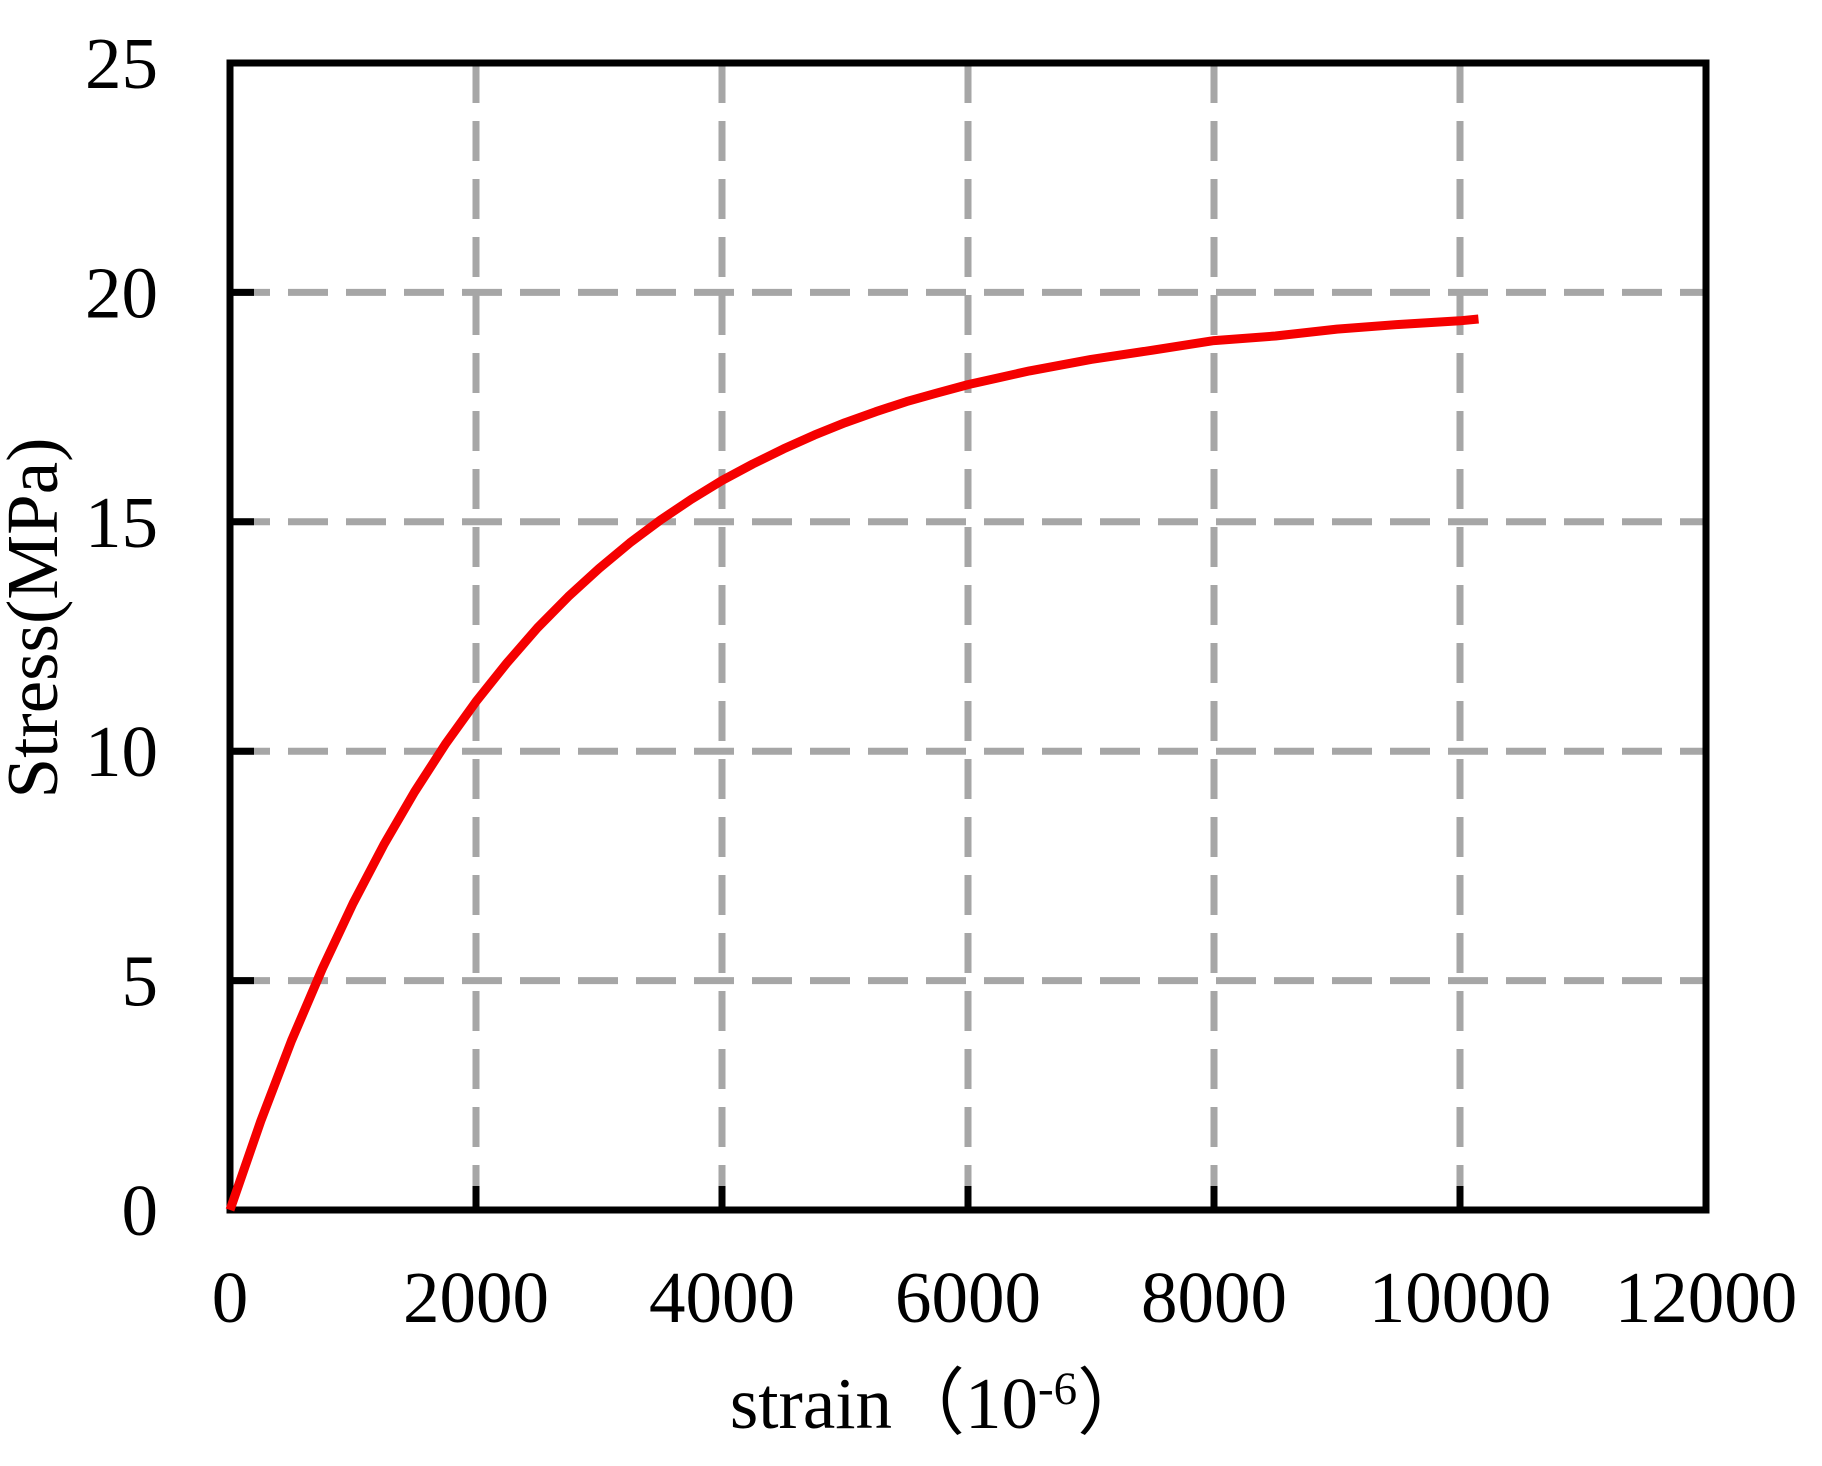  Describe the element at coordinates (1214, 1297) in the screenshot. I see `x-tick-label: 8000` at that location.